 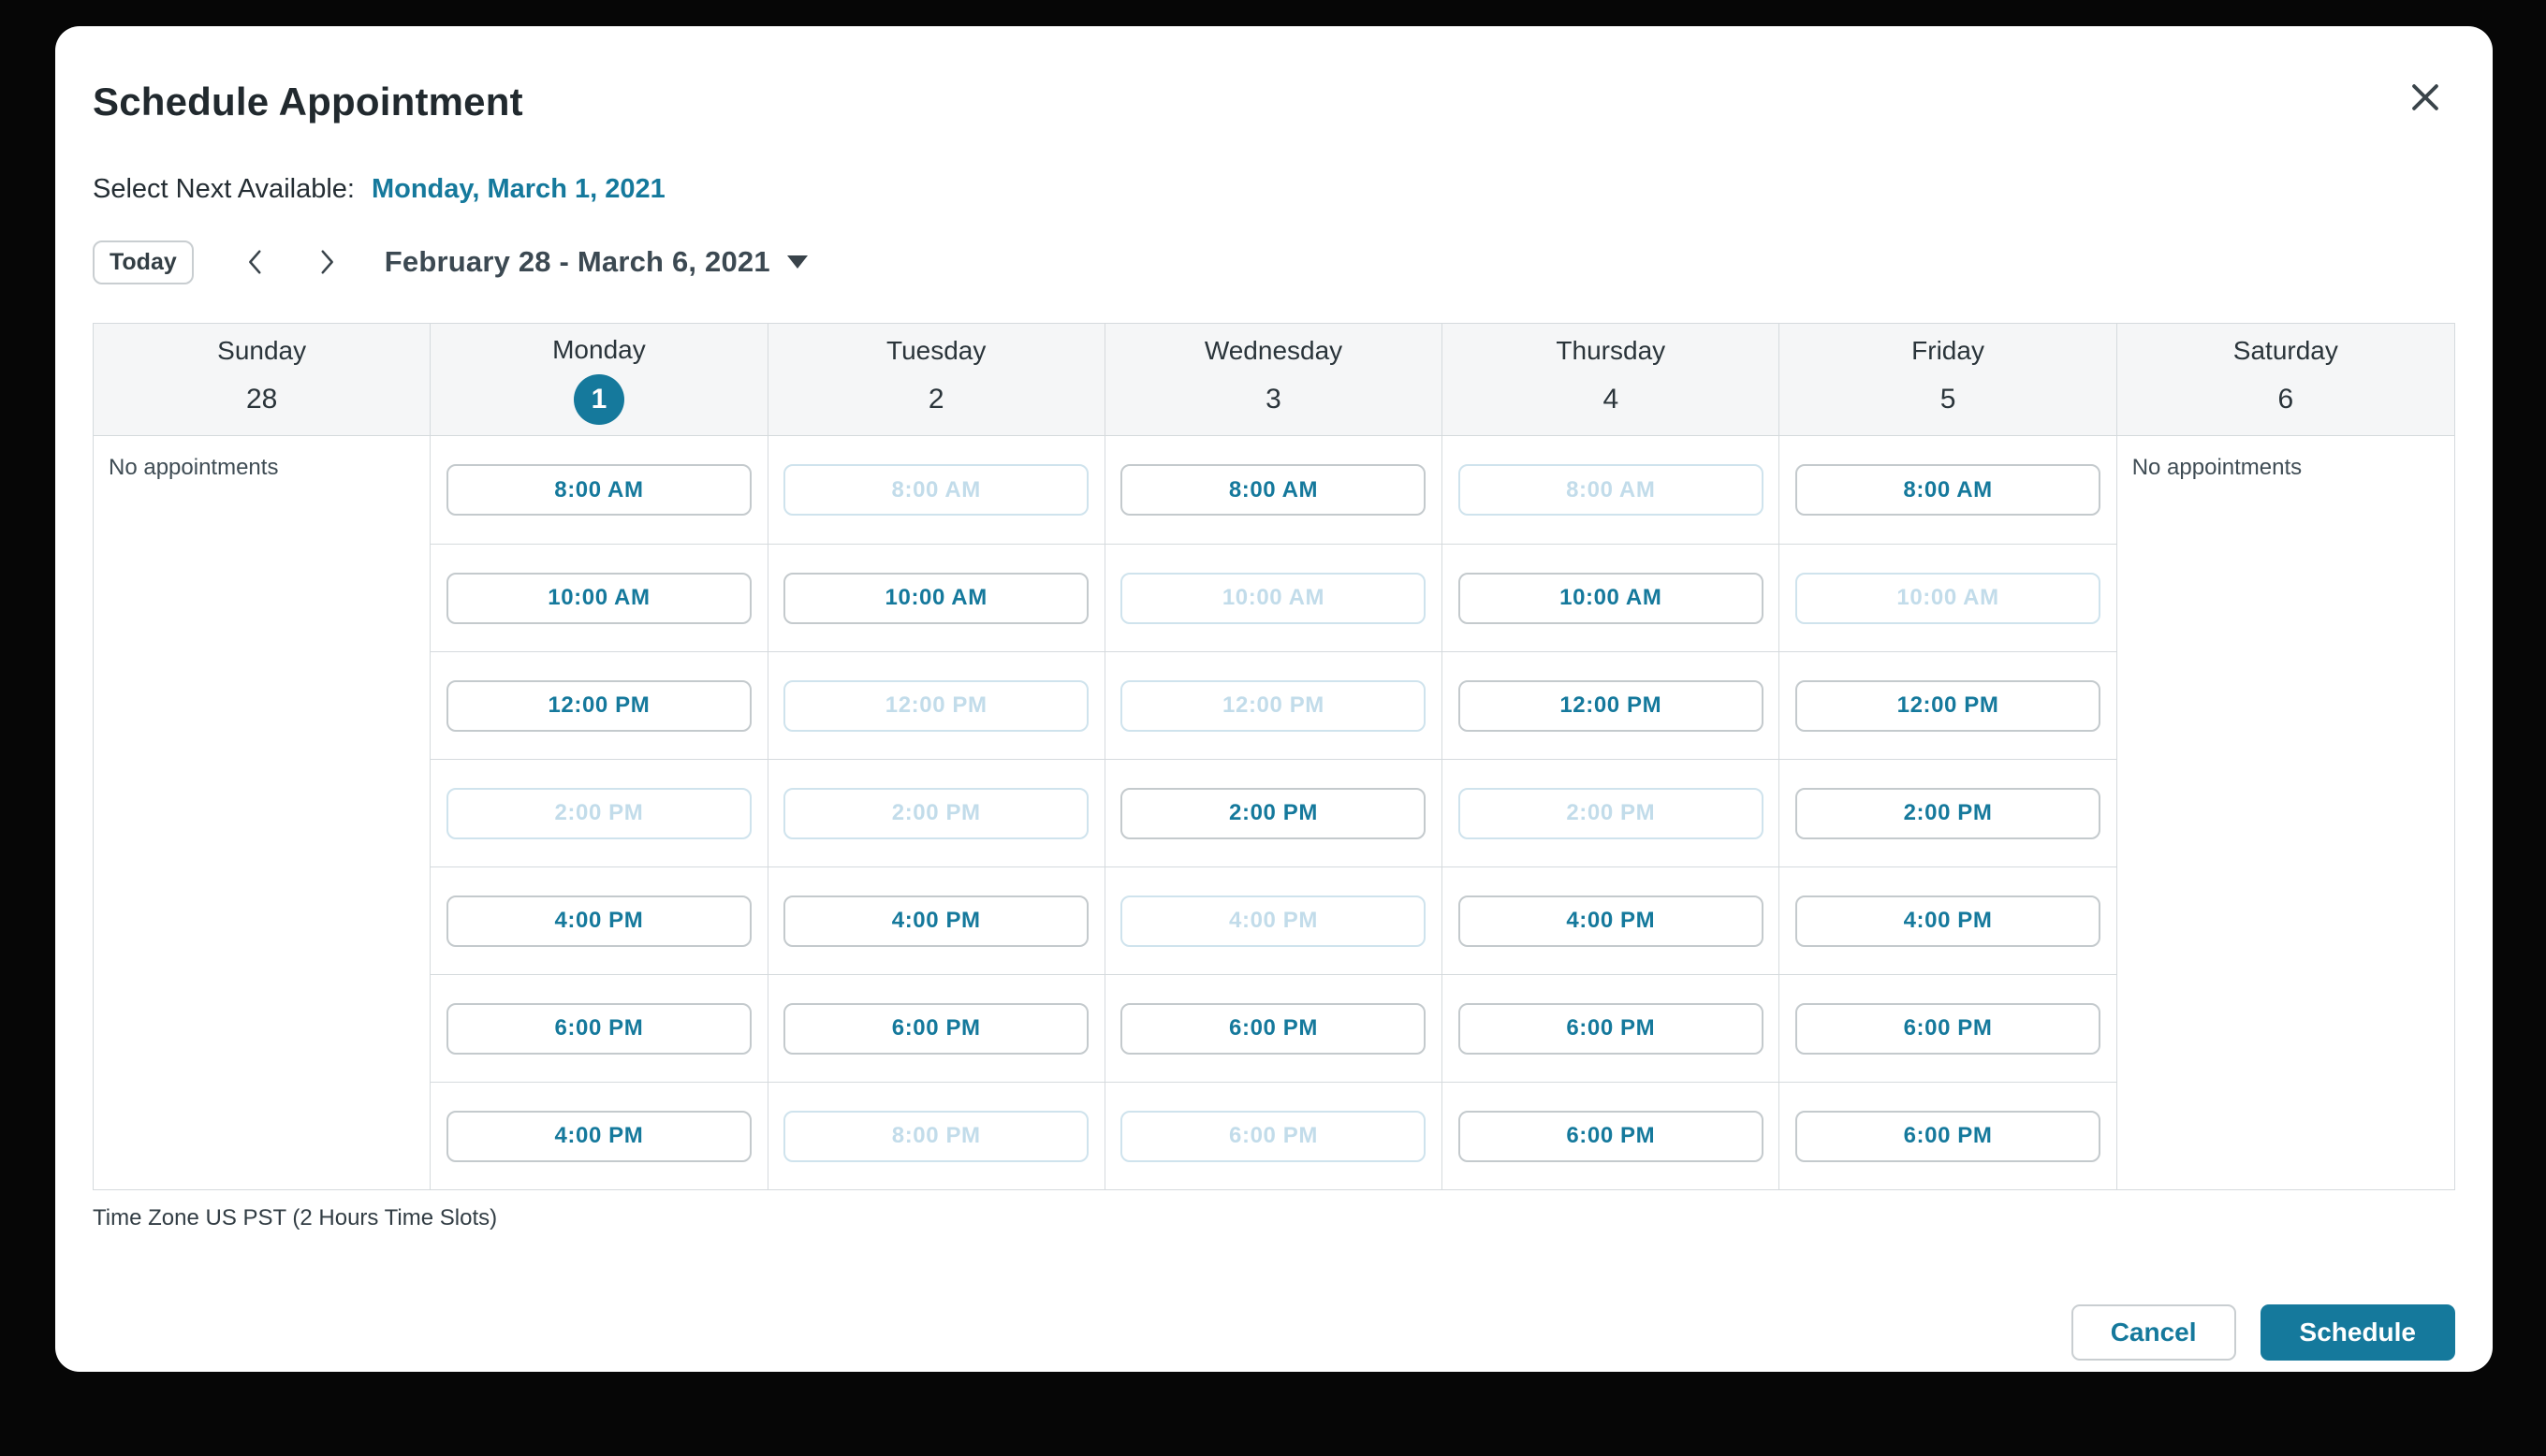 I want to click on modal-header: Schedule Appointment, so click(x=1274, y=75).